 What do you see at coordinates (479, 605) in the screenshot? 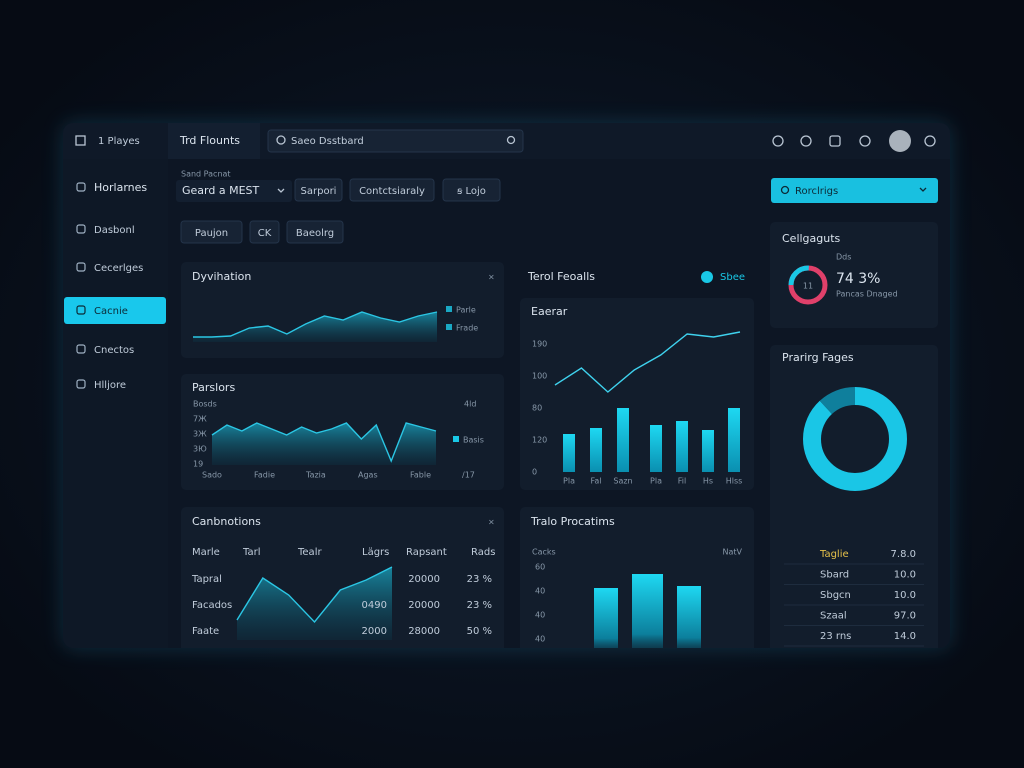
I see `table-cell: 23 %` at bounding box center [479, 605].